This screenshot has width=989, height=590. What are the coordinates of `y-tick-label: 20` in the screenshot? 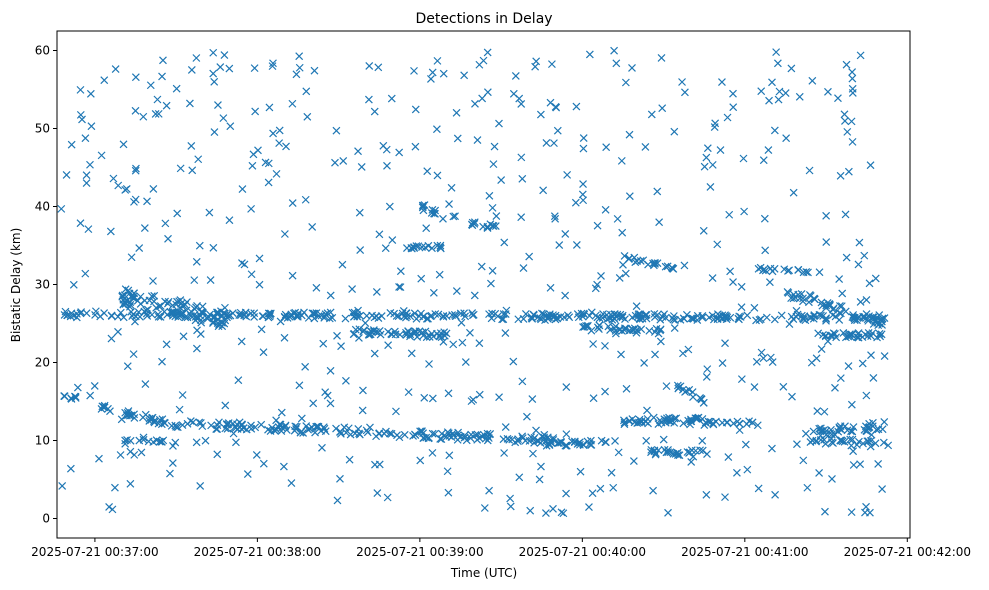 It's located at (42, 363).